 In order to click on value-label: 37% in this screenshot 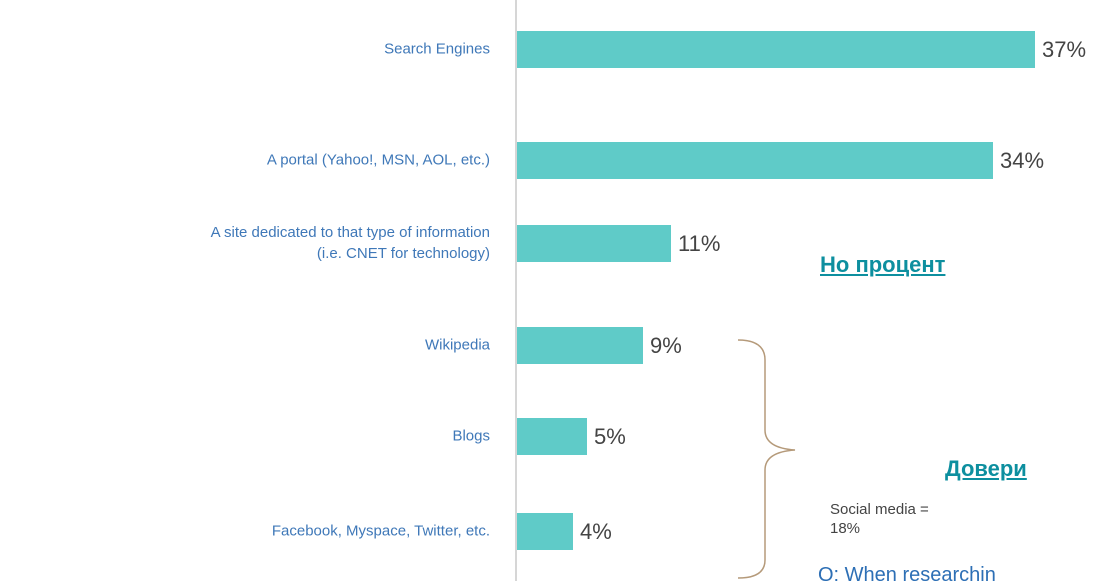, I will do `click(1064, 49)`.